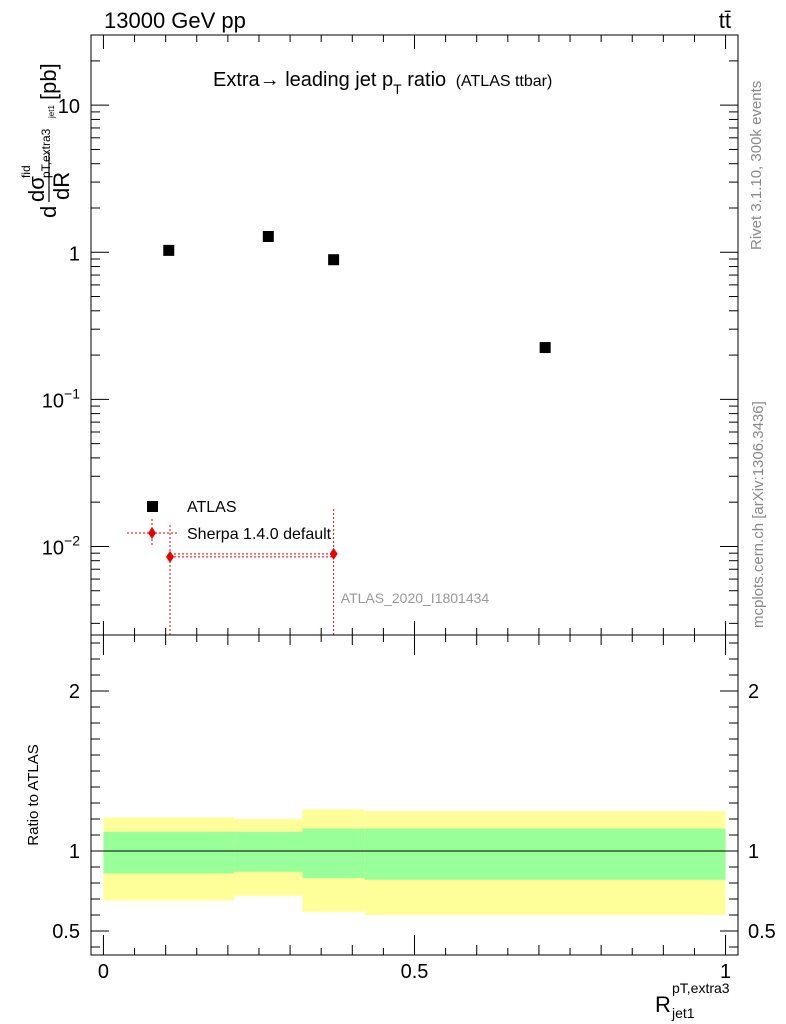  I want to click on legend-atlas-label: ATLAS, so click(212, 507).